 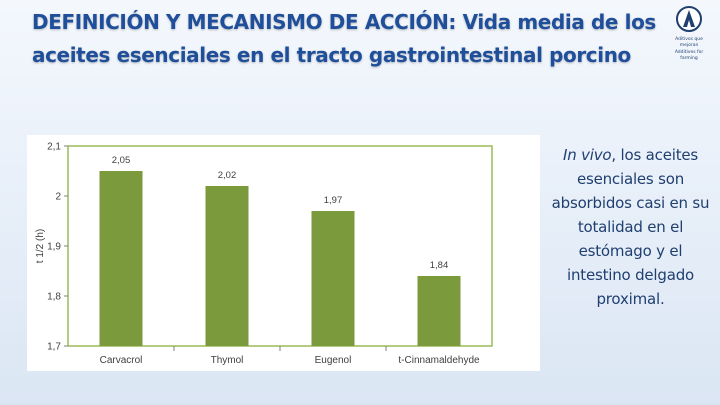 I want to click on bar-eugenol, so click(x=333, y=278).